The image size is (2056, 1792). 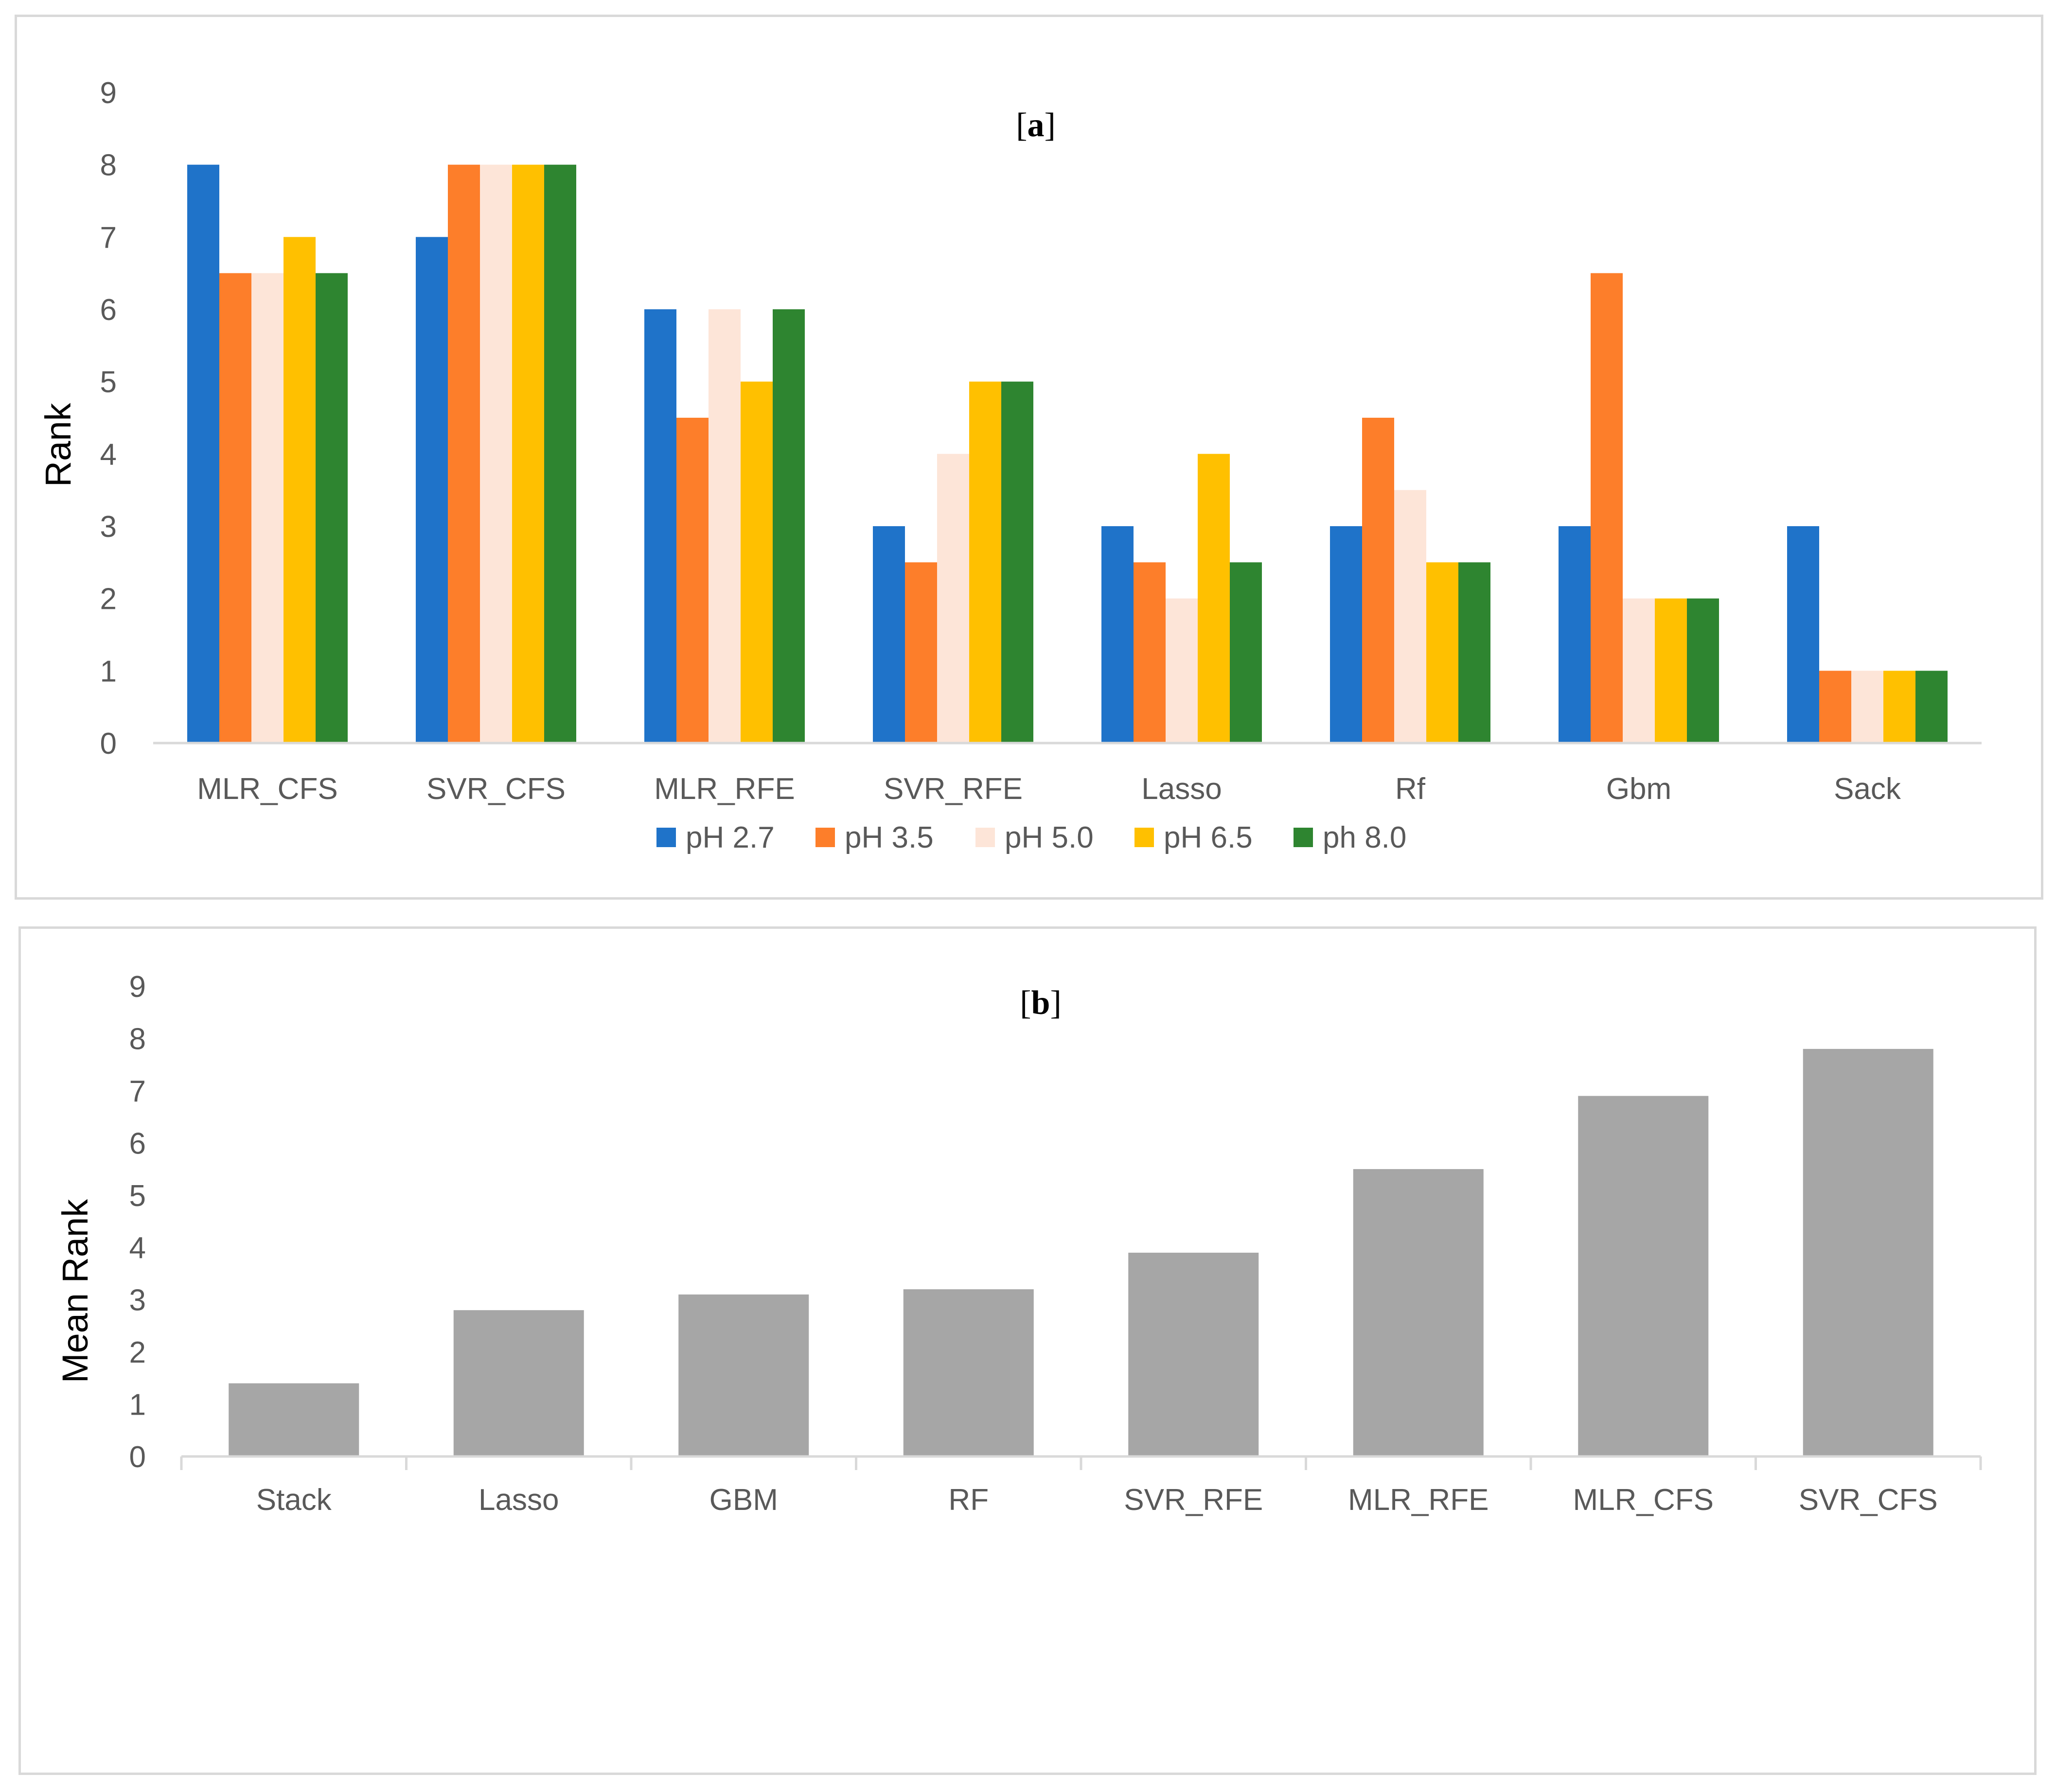 What do you see at coordinates (267, 789) in the screenshot?
I see `chart-a-x-tick-label: MLR_CFS` at bounding box center [267, 789].